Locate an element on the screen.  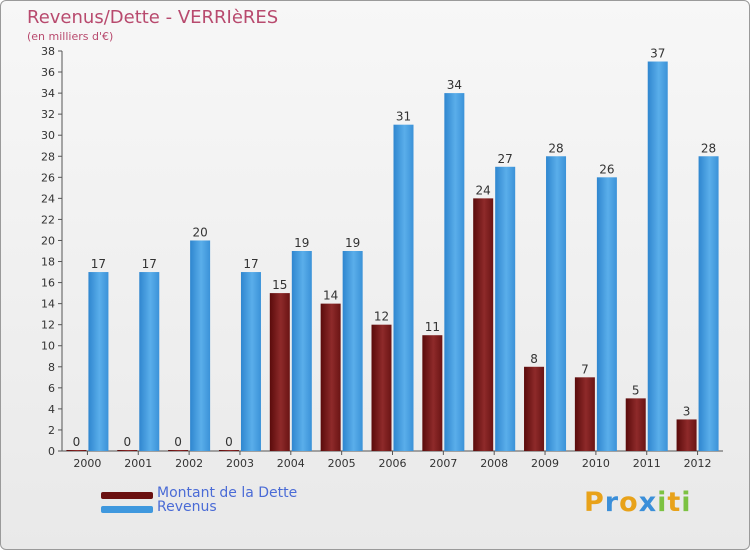
y-tick-label: 18 is located at coordinates (48, 262).